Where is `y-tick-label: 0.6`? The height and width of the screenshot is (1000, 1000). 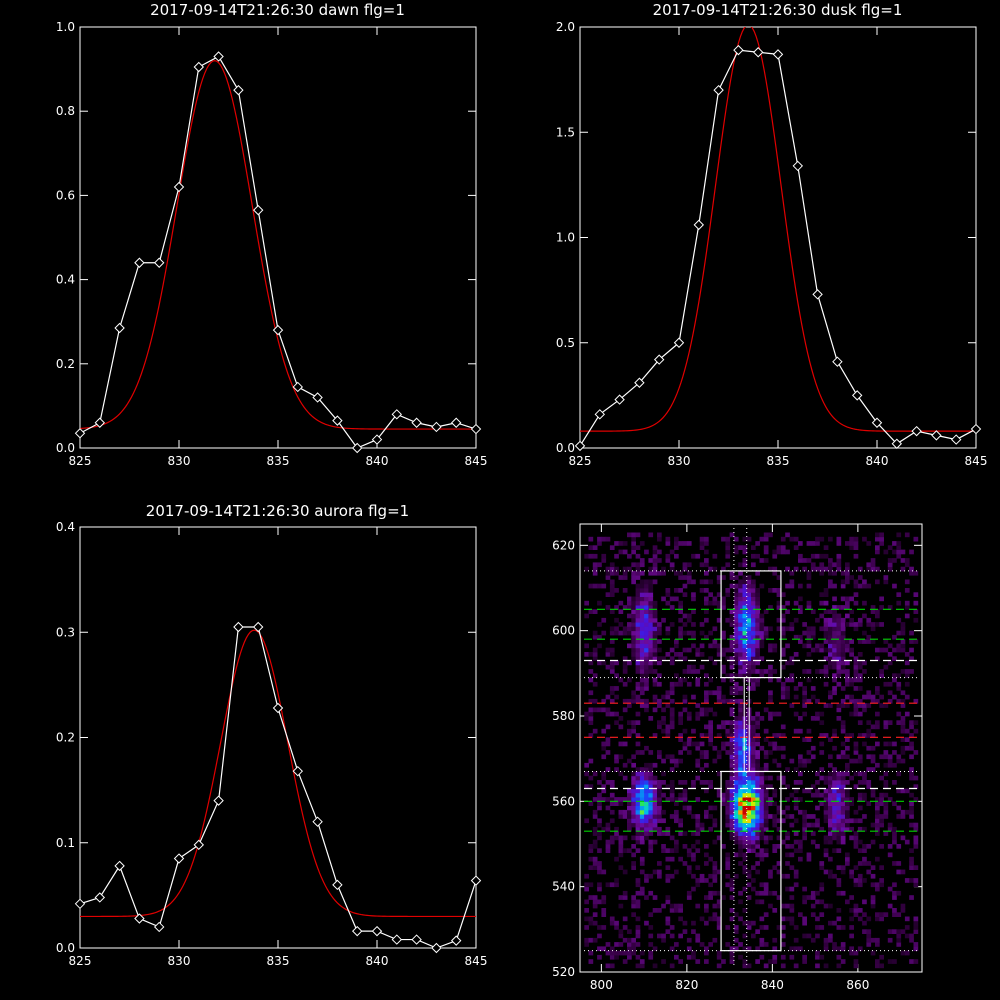
y-tick-label: 0.6 is located at coordinates (65, 195).